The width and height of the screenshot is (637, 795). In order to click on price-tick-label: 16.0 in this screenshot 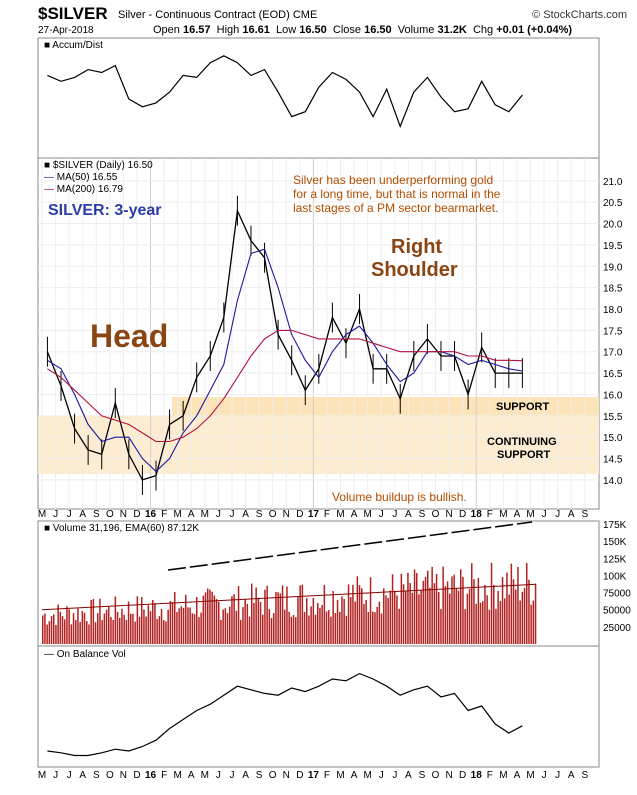, I will do `click(613, 395)`.